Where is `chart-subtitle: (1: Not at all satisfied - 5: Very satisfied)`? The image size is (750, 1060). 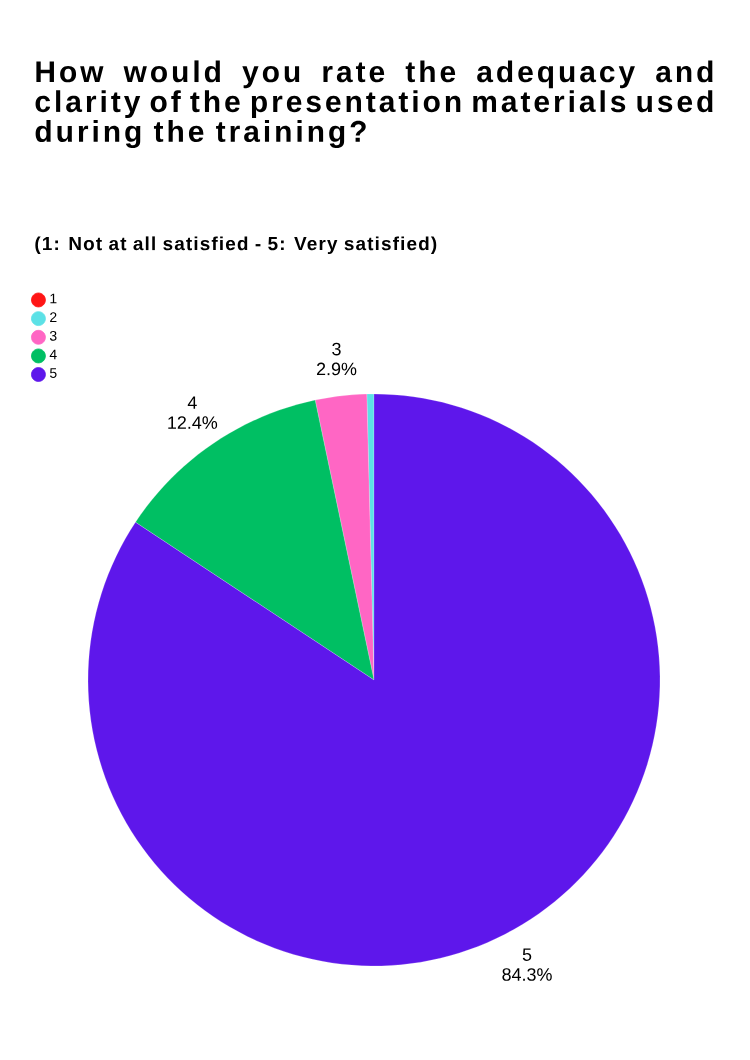
chart-subtitle: (1: Not at all satisfied - 5: Very satisfied) is located at coordinates (236, 245).